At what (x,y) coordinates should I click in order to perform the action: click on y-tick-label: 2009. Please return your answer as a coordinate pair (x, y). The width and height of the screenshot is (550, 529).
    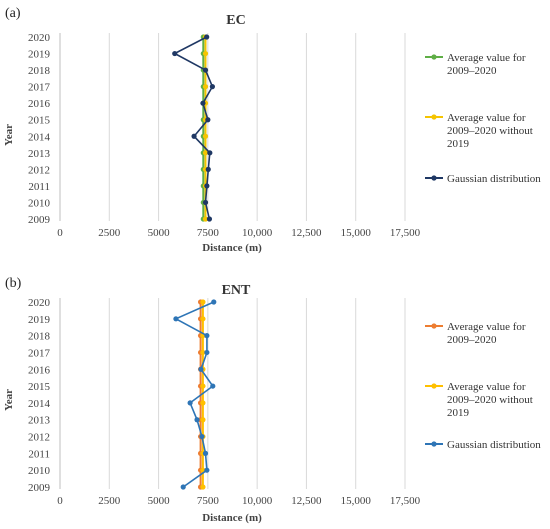
    Looking at the image, I should click on (39, 488).